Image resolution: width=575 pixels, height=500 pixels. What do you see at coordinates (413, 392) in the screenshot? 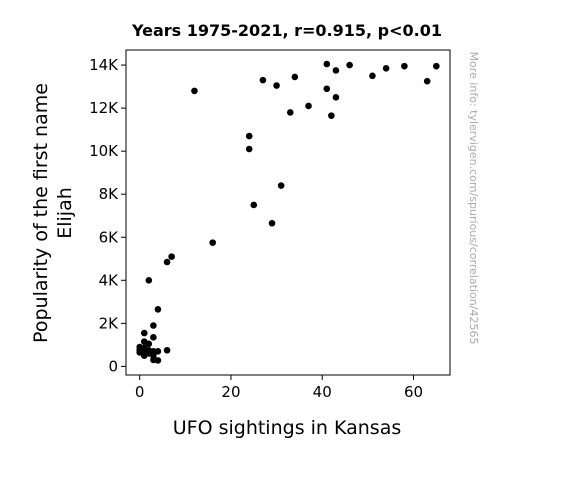
I see `x-tick-label: 60` at bounding box center [413, 392].